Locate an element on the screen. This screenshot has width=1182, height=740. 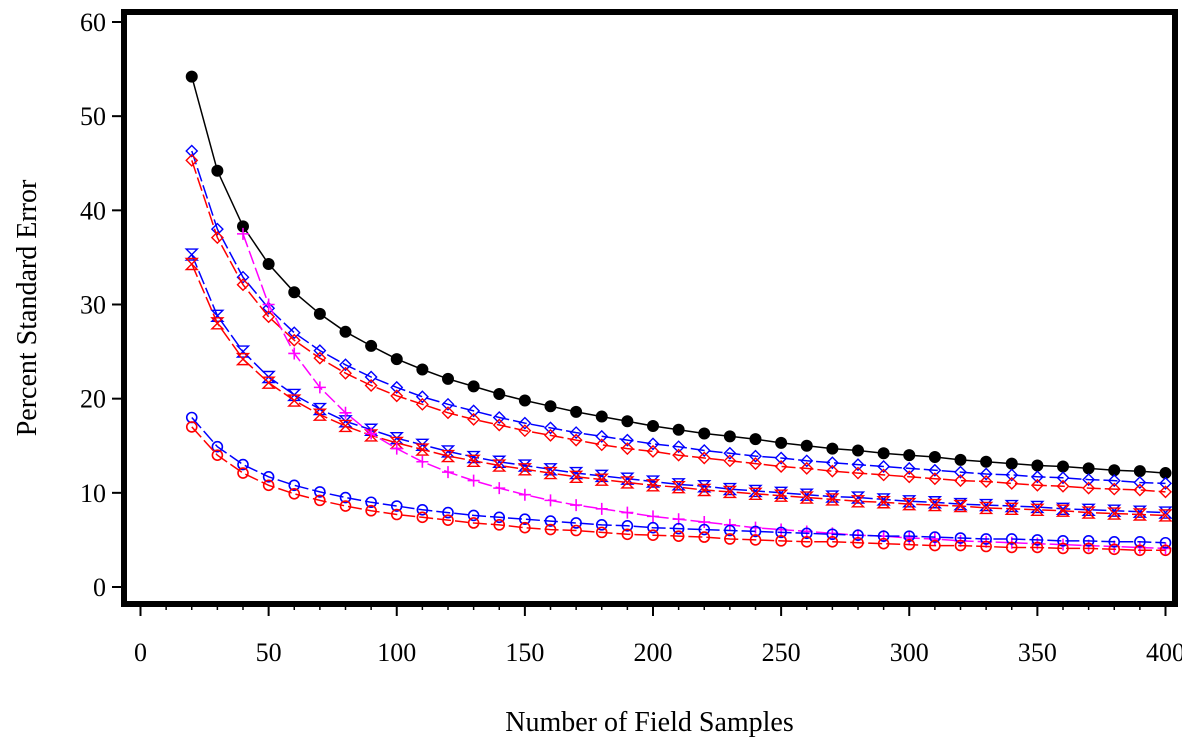
y-tick-label: 60 is located at coordinates (93, 22).